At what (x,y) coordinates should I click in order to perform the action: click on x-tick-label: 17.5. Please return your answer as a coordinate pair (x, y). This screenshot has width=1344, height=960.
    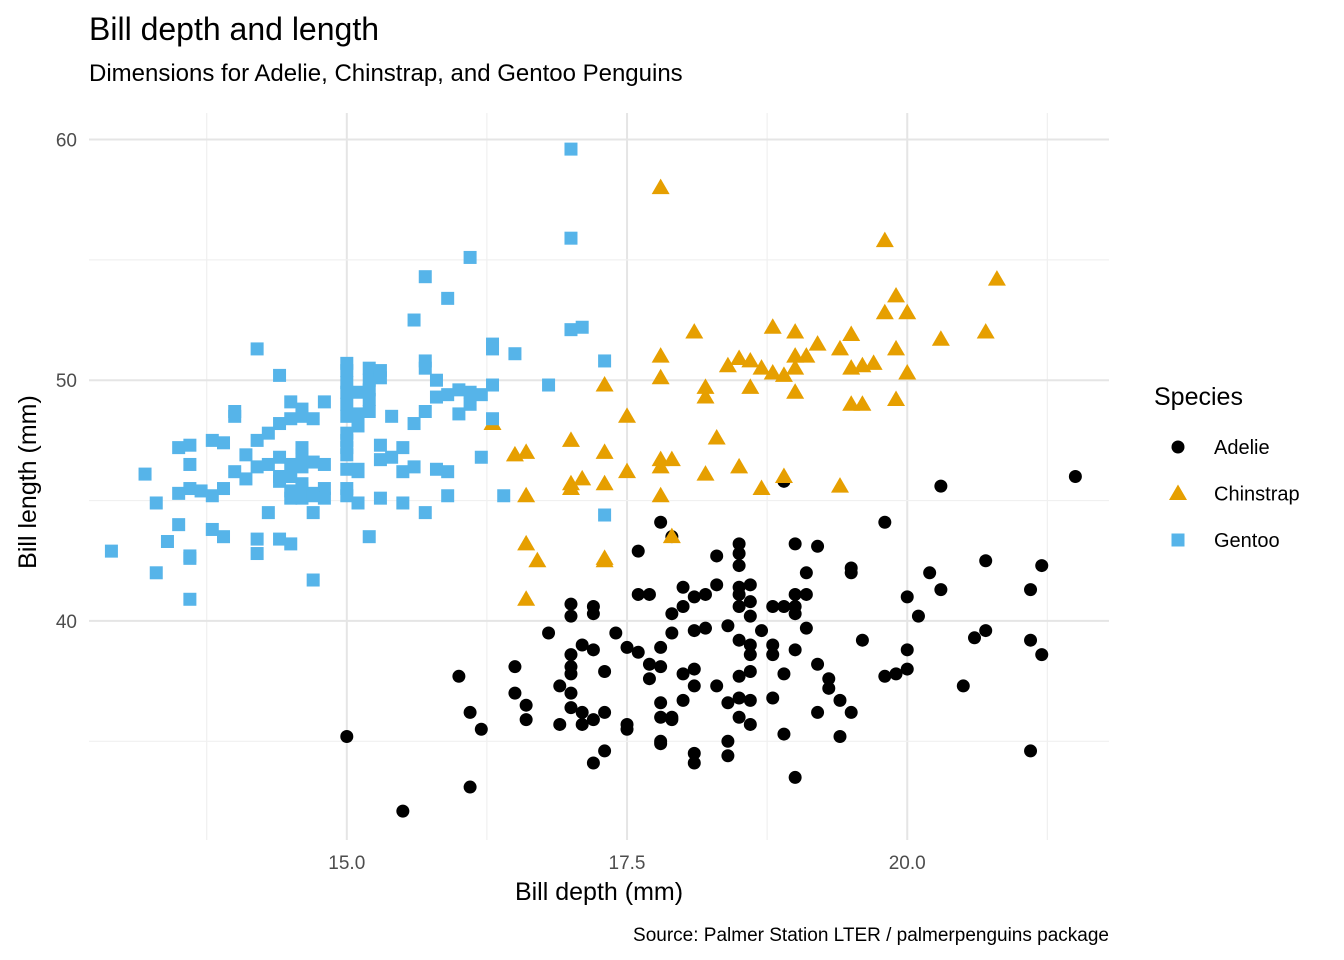
    Looking at the image, I should click on (627, 863).